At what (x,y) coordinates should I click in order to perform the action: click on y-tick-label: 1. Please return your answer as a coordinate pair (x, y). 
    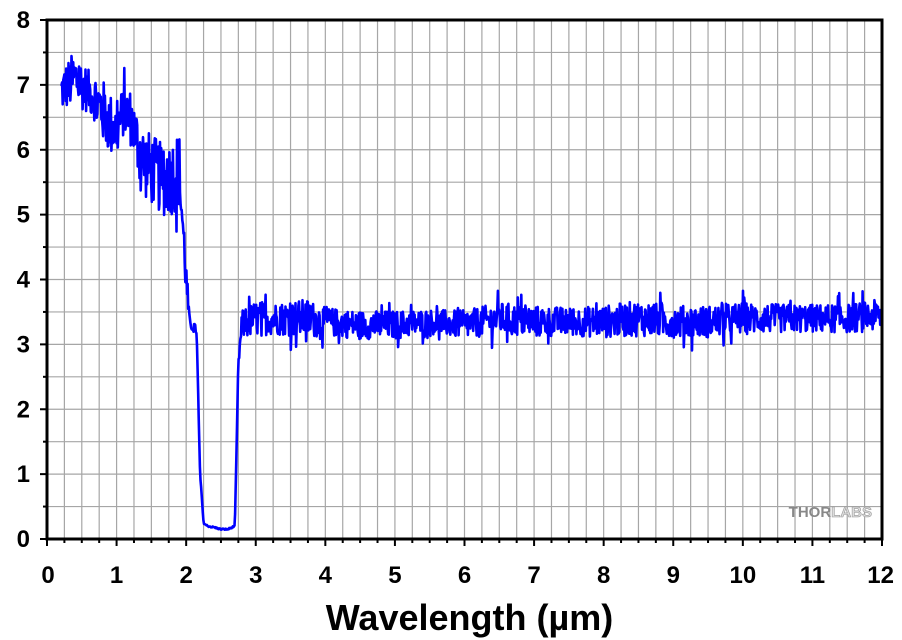
    Looking at the image, I should click on (23, 474).